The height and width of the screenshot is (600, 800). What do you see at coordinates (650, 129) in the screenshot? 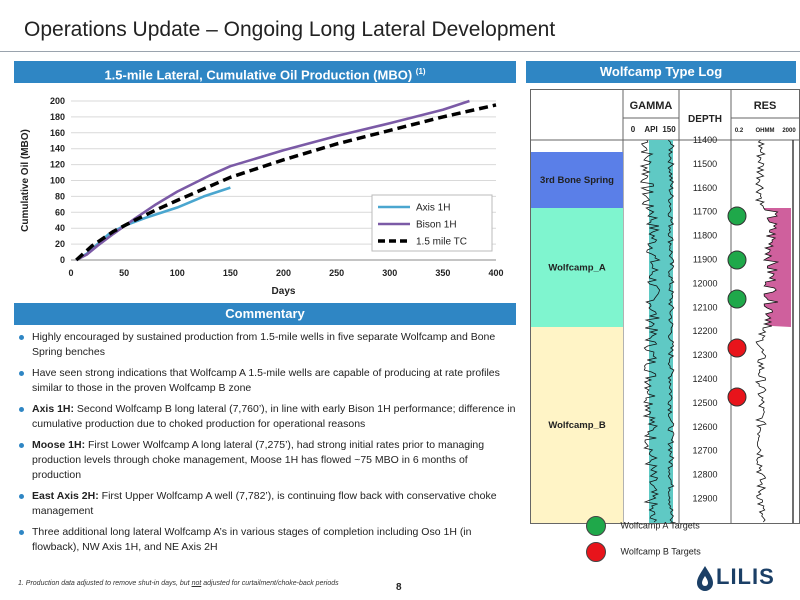
I see `api-label: API` at bounding box center [650, 129].